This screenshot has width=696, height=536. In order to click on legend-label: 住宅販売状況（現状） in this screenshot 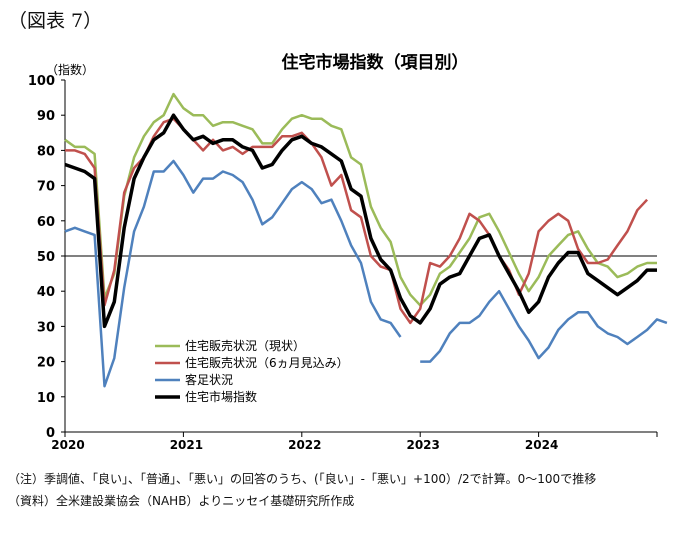, I will do `click(245, 345)`.